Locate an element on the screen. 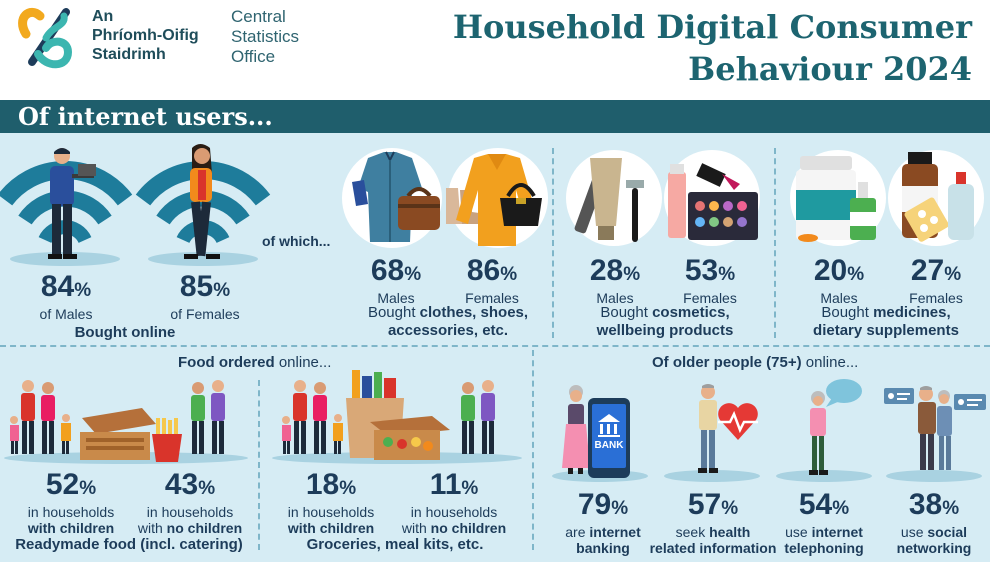 This screenshot has width=990, height=562. logo-knot-icon is located at coordinates (45, 38).